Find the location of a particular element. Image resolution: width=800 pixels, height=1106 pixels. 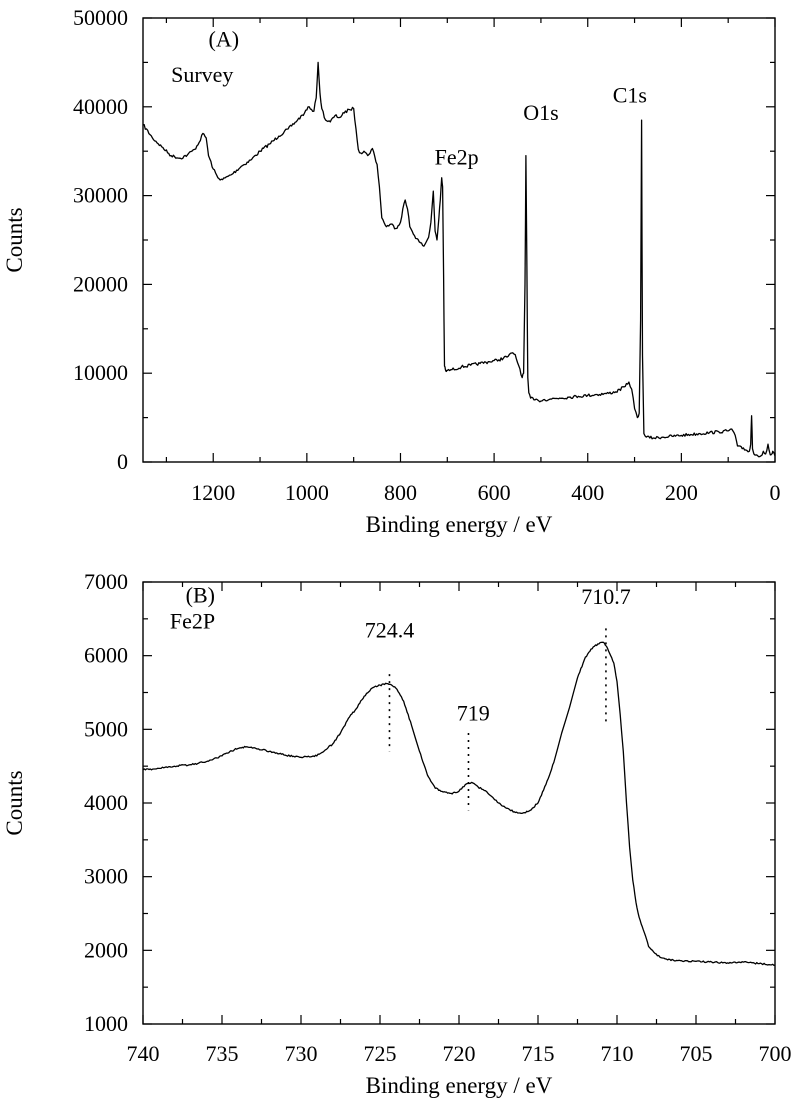

annotation-o1s: O1s is located at coordinates (540, 112).